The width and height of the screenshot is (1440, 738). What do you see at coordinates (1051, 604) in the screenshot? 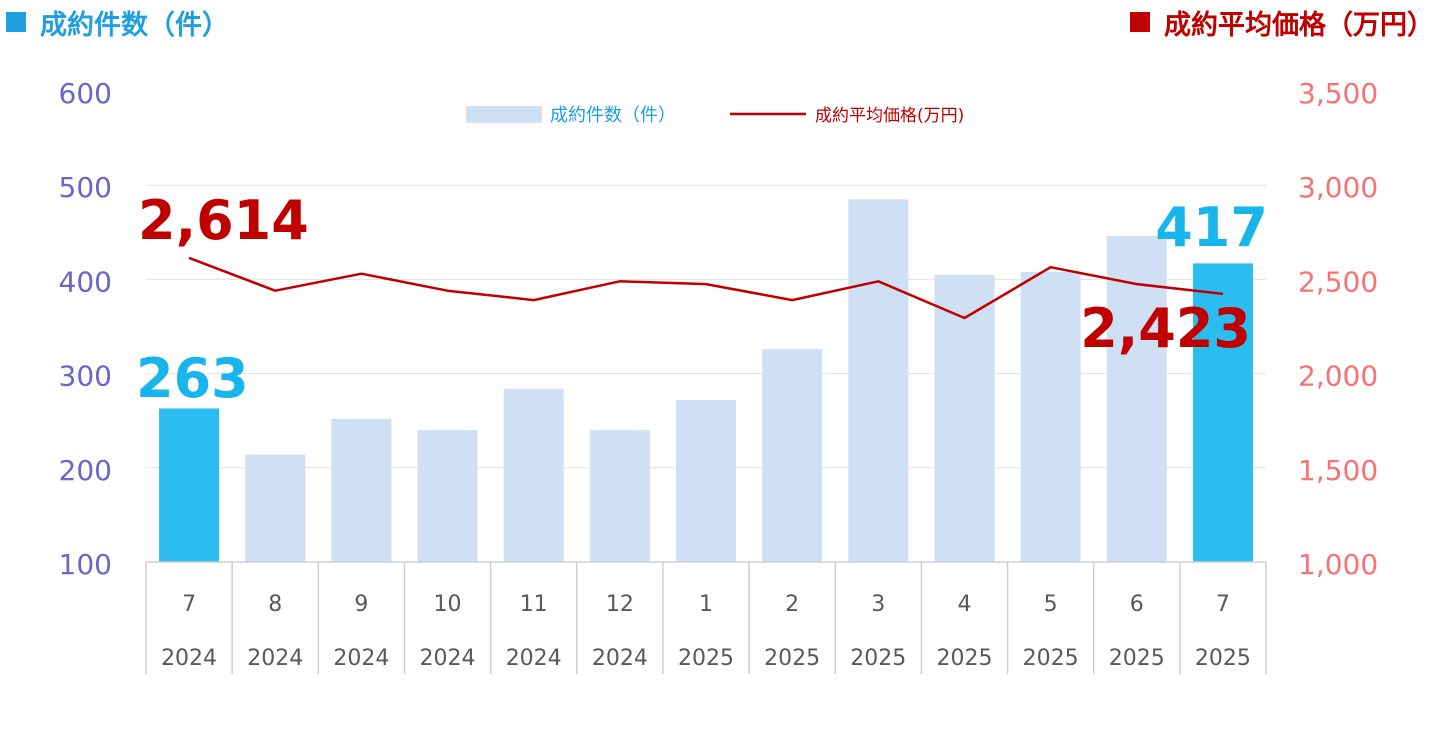
I see `month-label: 5` at bounding box center [1051, 604].